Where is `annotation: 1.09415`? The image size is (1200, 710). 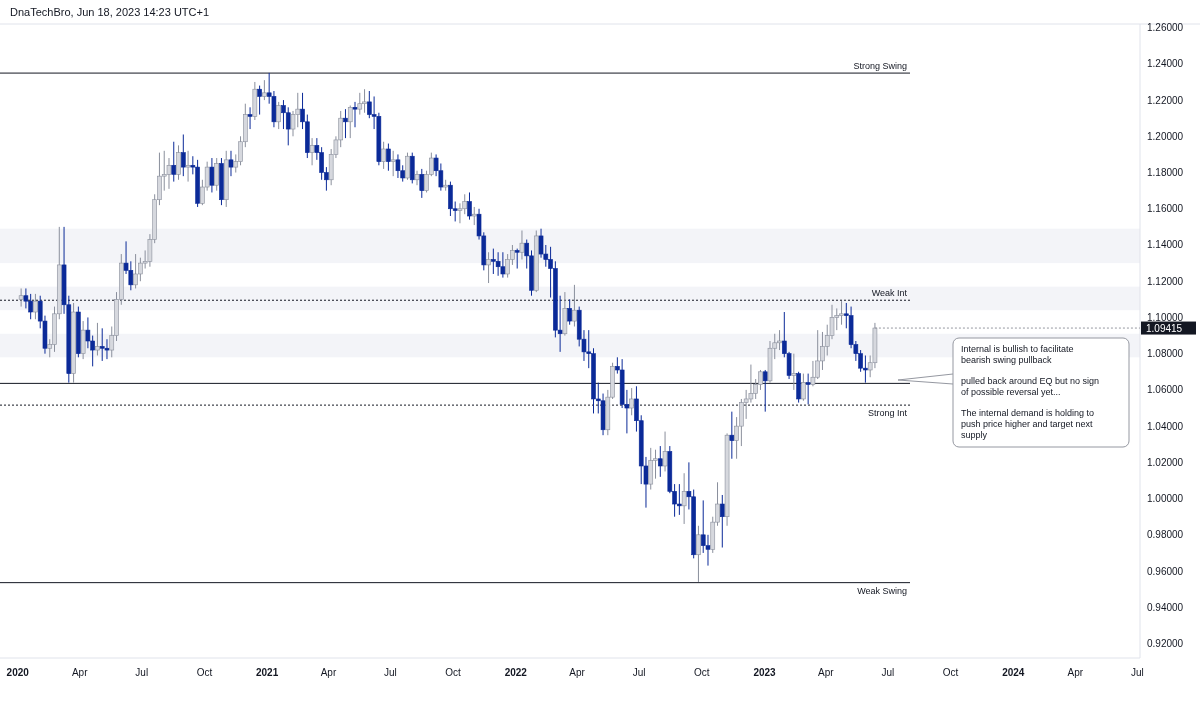
annotation: 1.09415 is located at coordinates (1164, 329).